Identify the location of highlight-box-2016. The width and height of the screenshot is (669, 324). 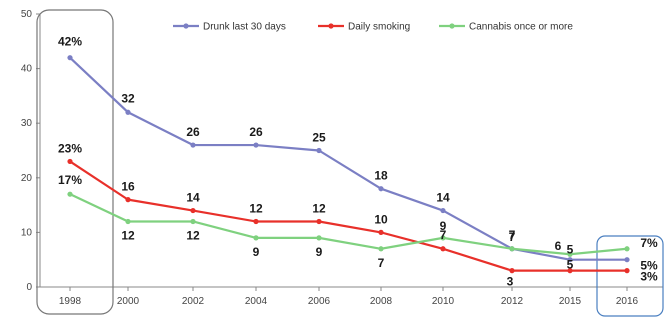
(630, 276).